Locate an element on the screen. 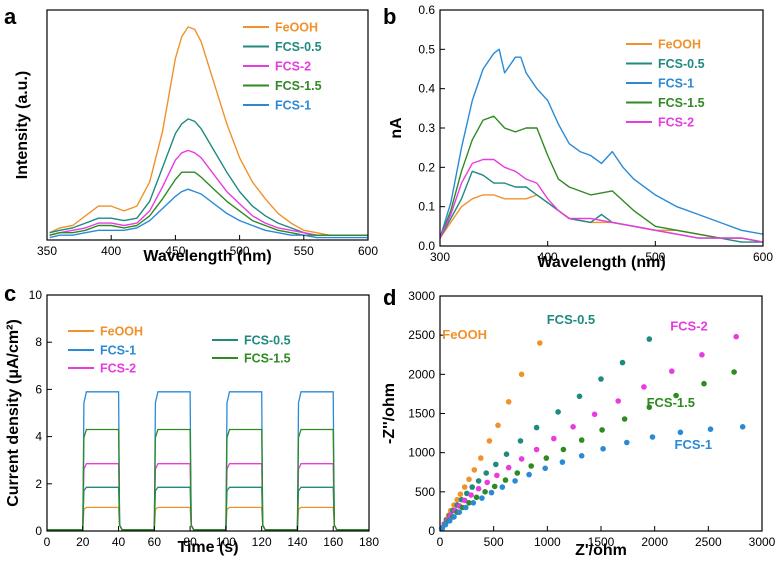 This screenshot has width=780, height=571. series-annotation: FeOOH is located at coordinates (464, 334).